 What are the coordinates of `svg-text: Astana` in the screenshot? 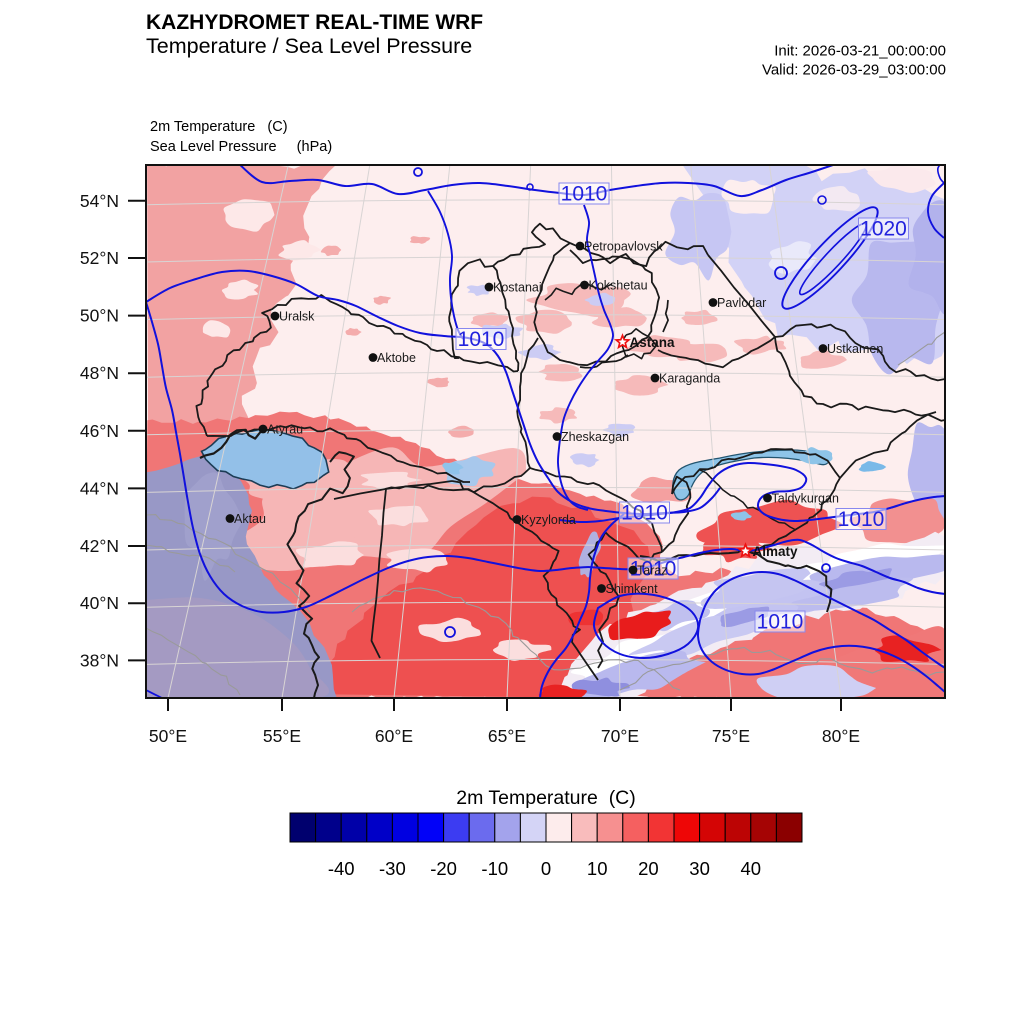 It's located at (653, 342).